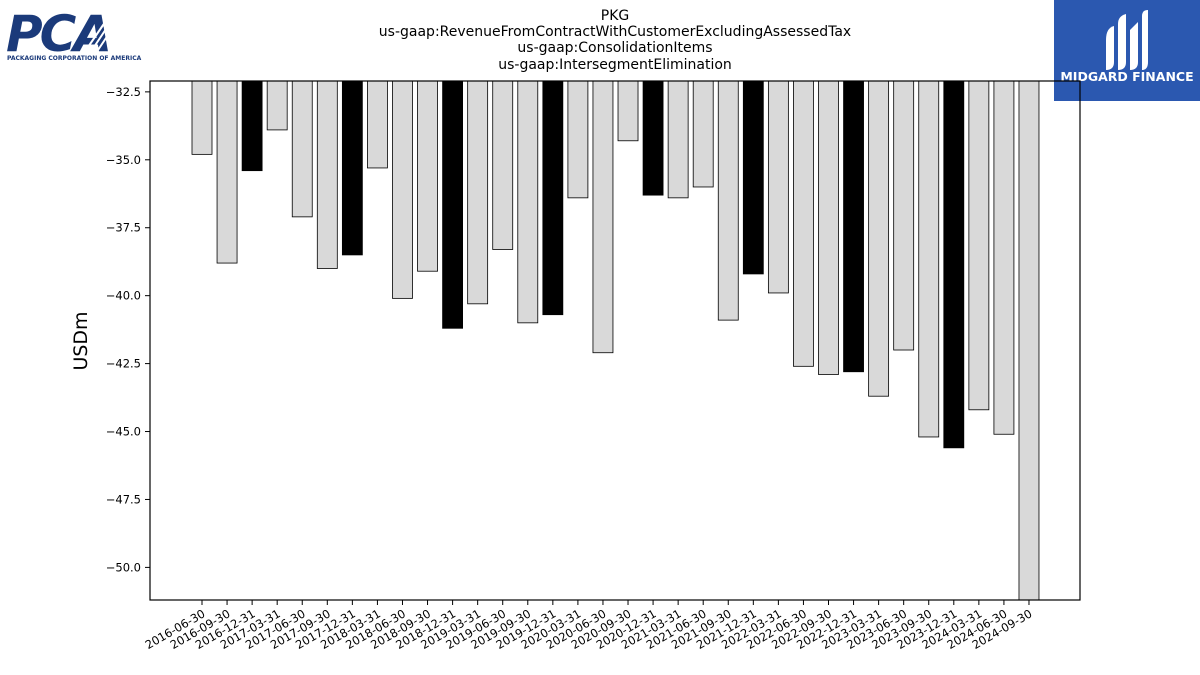 The height and width of the screenshot is (675, 1200). Describe the element at coordinates (123, 92) in the screenshot. I see `y-tick-label: −32.5` at that location.